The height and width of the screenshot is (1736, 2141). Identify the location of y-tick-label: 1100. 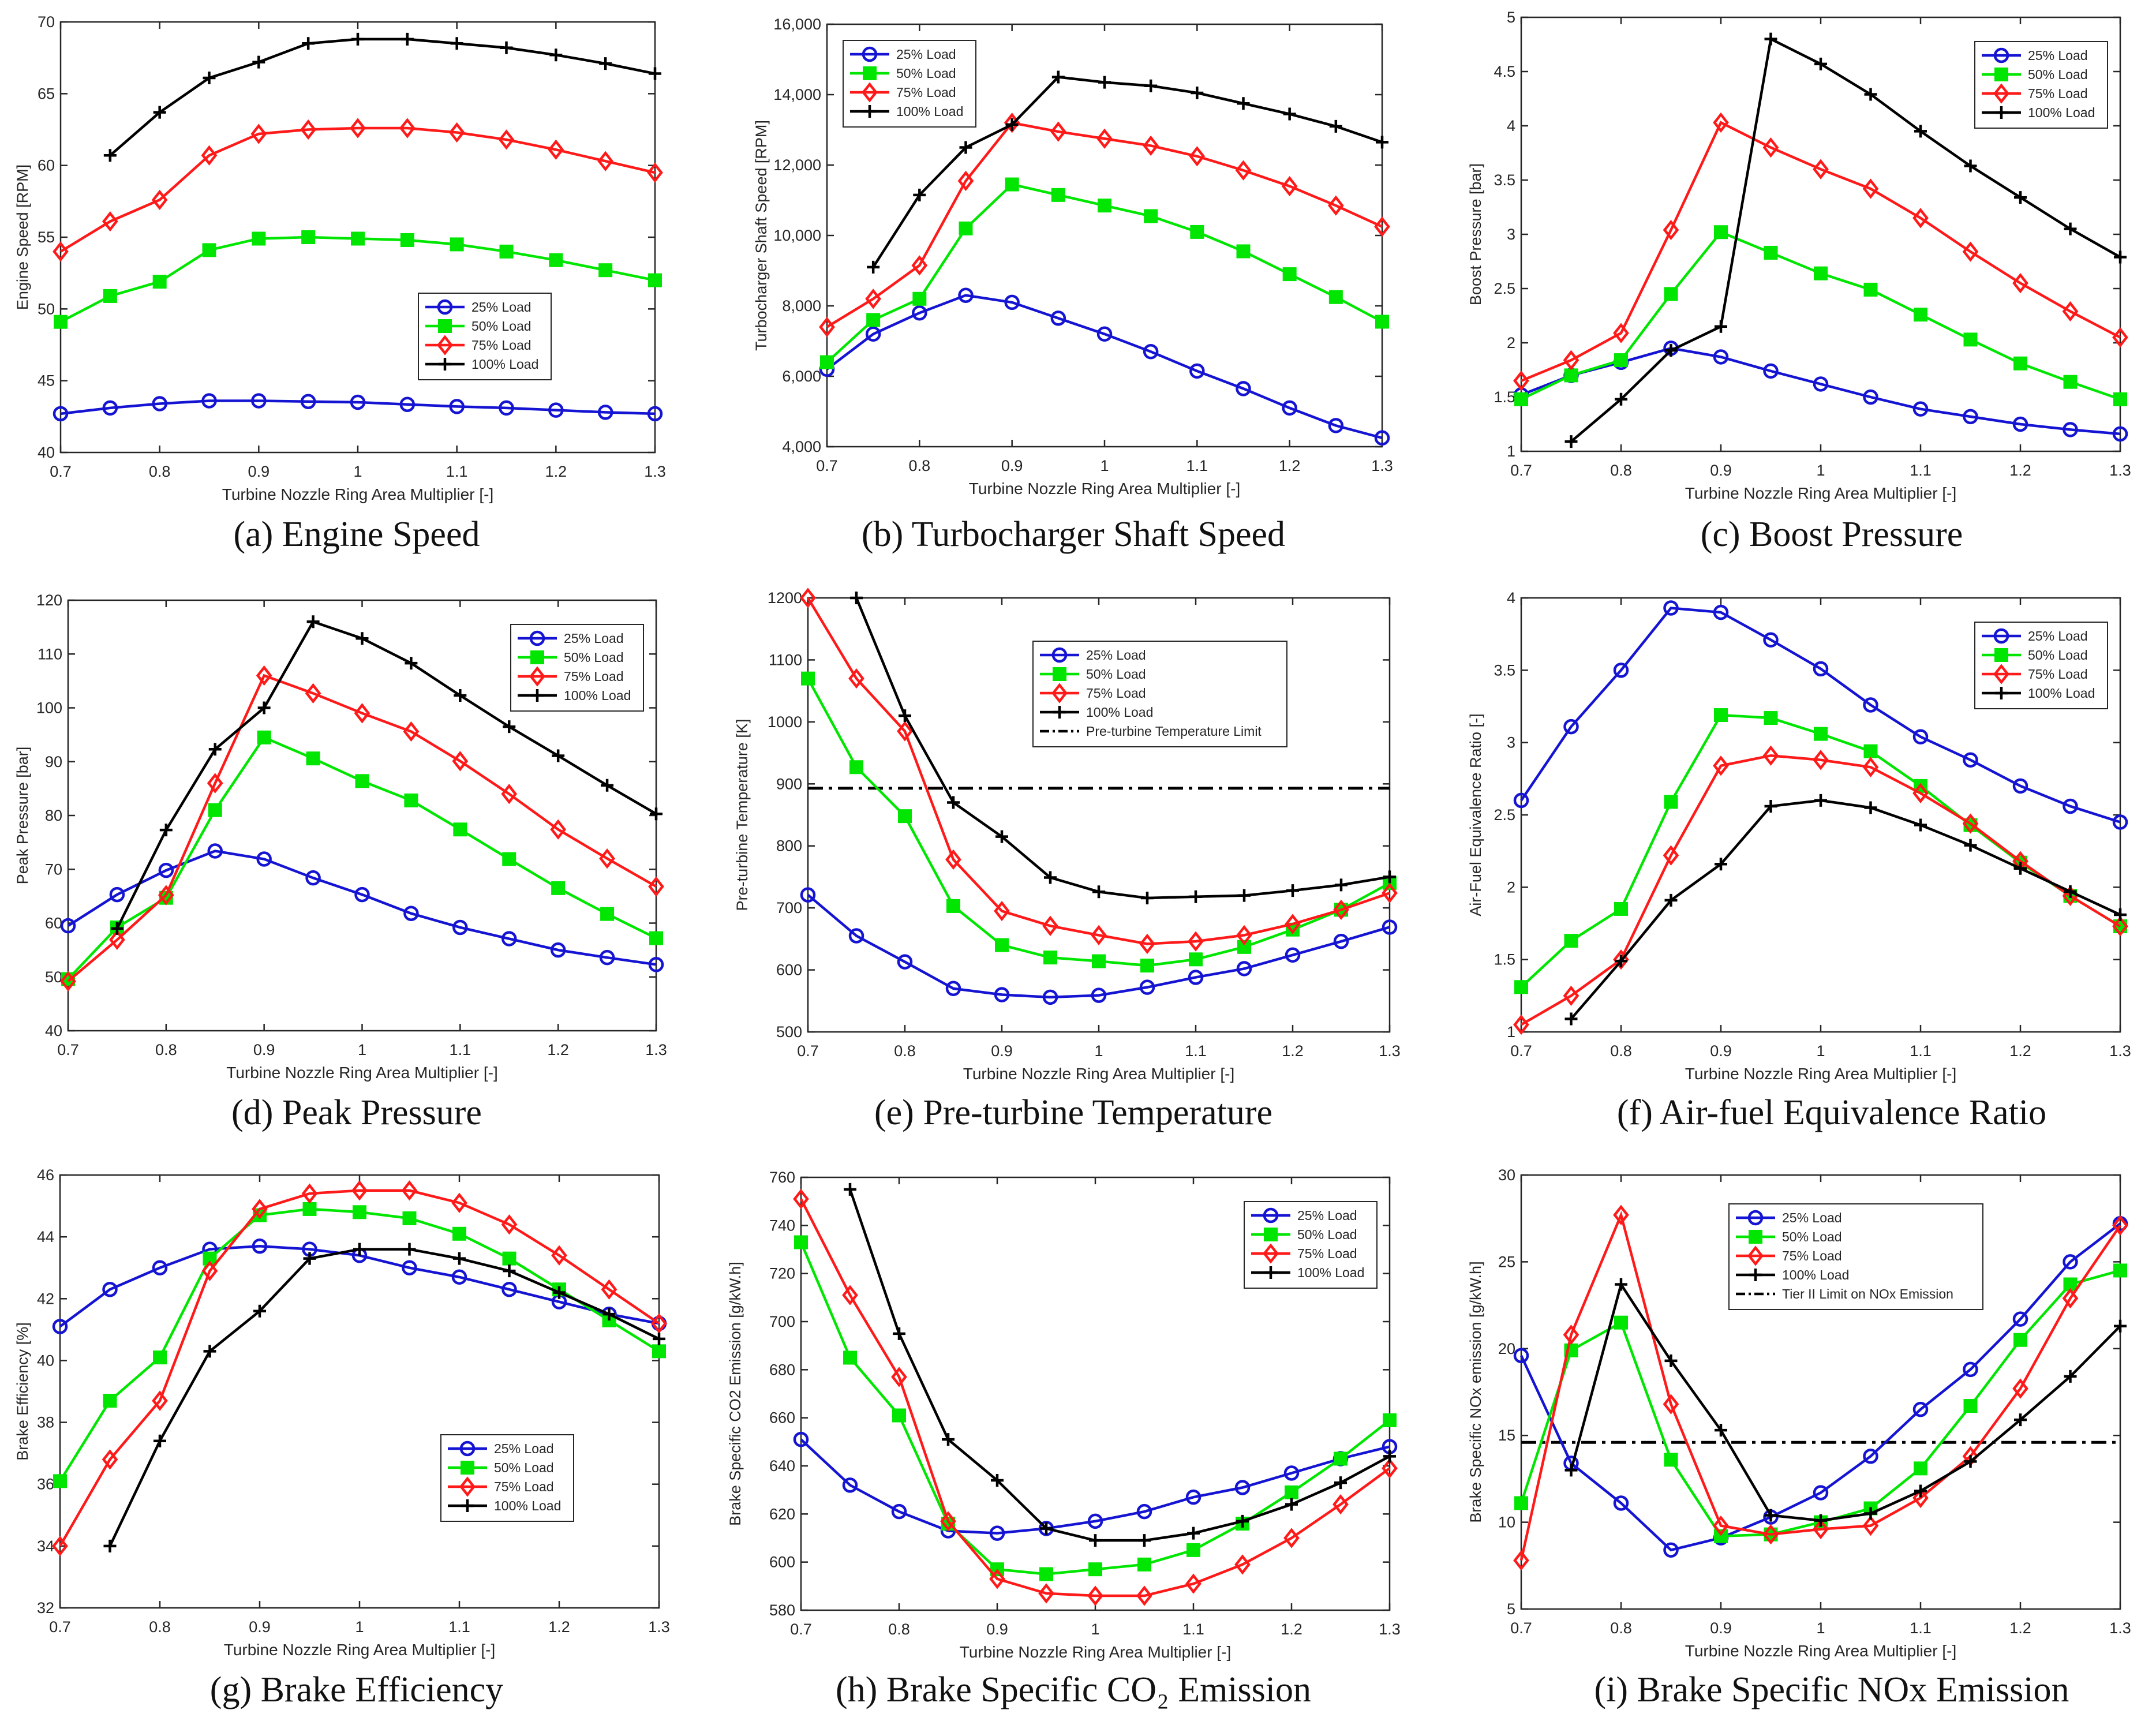
(785, 659).